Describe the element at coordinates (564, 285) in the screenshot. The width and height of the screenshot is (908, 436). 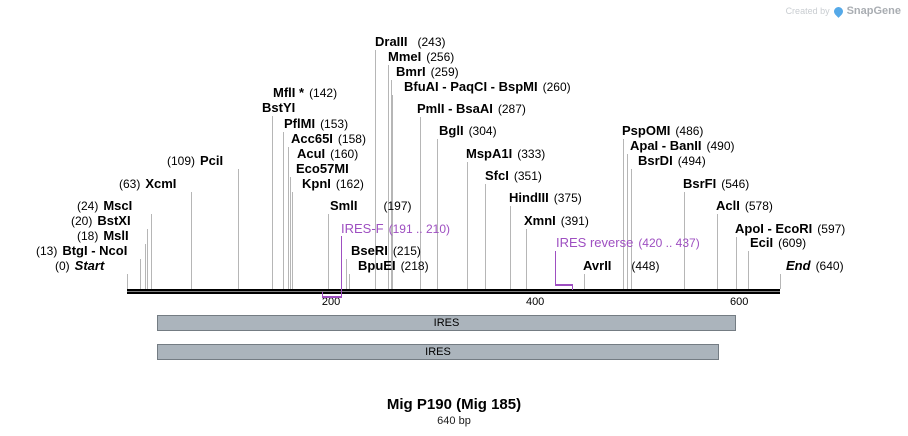
I see `primer-bar` at that location.